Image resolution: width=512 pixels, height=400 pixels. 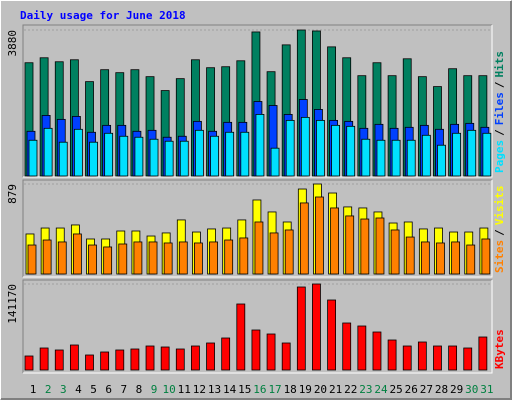 I want to click on x-tick-label: 18, so click(x=290, y=389).